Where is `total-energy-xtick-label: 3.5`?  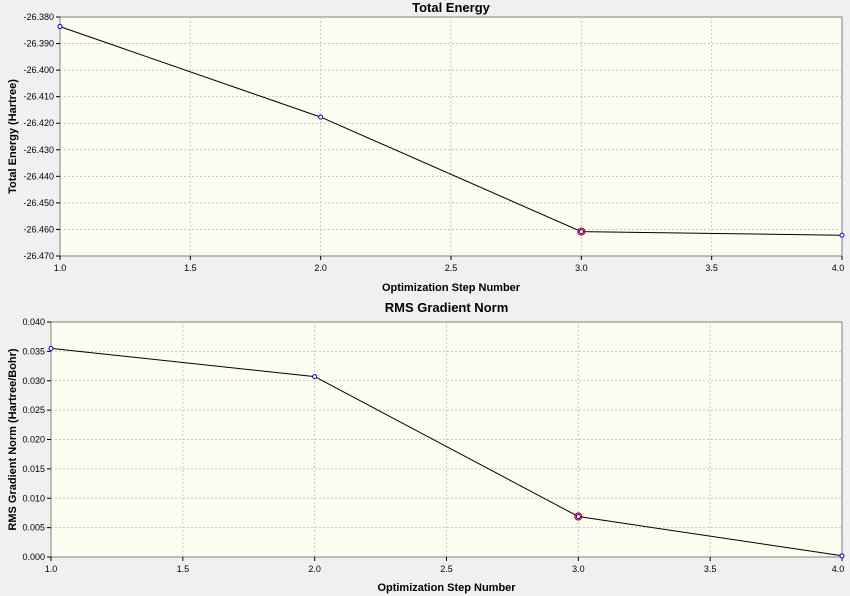
total-energy-xtick-label: 3.5 is located at coordinates (711, 268).